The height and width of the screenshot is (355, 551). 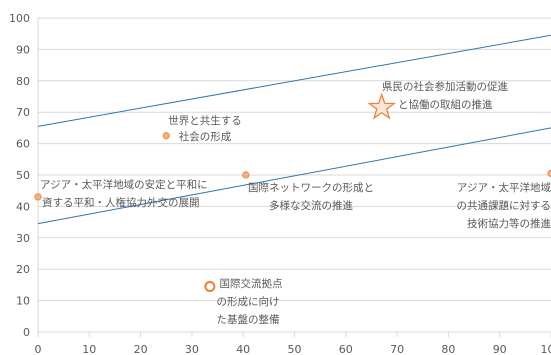 What do you see at coordinates (121, 202) in the screenshot?
I see `data-label-p1: 資する平和・人権協力外交の展開` at bounding box center [121, 202].